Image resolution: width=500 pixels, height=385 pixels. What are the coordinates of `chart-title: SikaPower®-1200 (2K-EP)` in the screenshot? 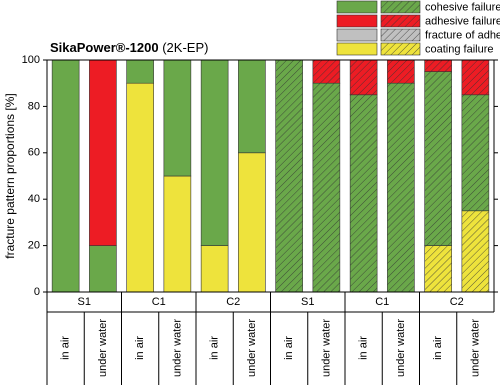 It's located at (129, 47).